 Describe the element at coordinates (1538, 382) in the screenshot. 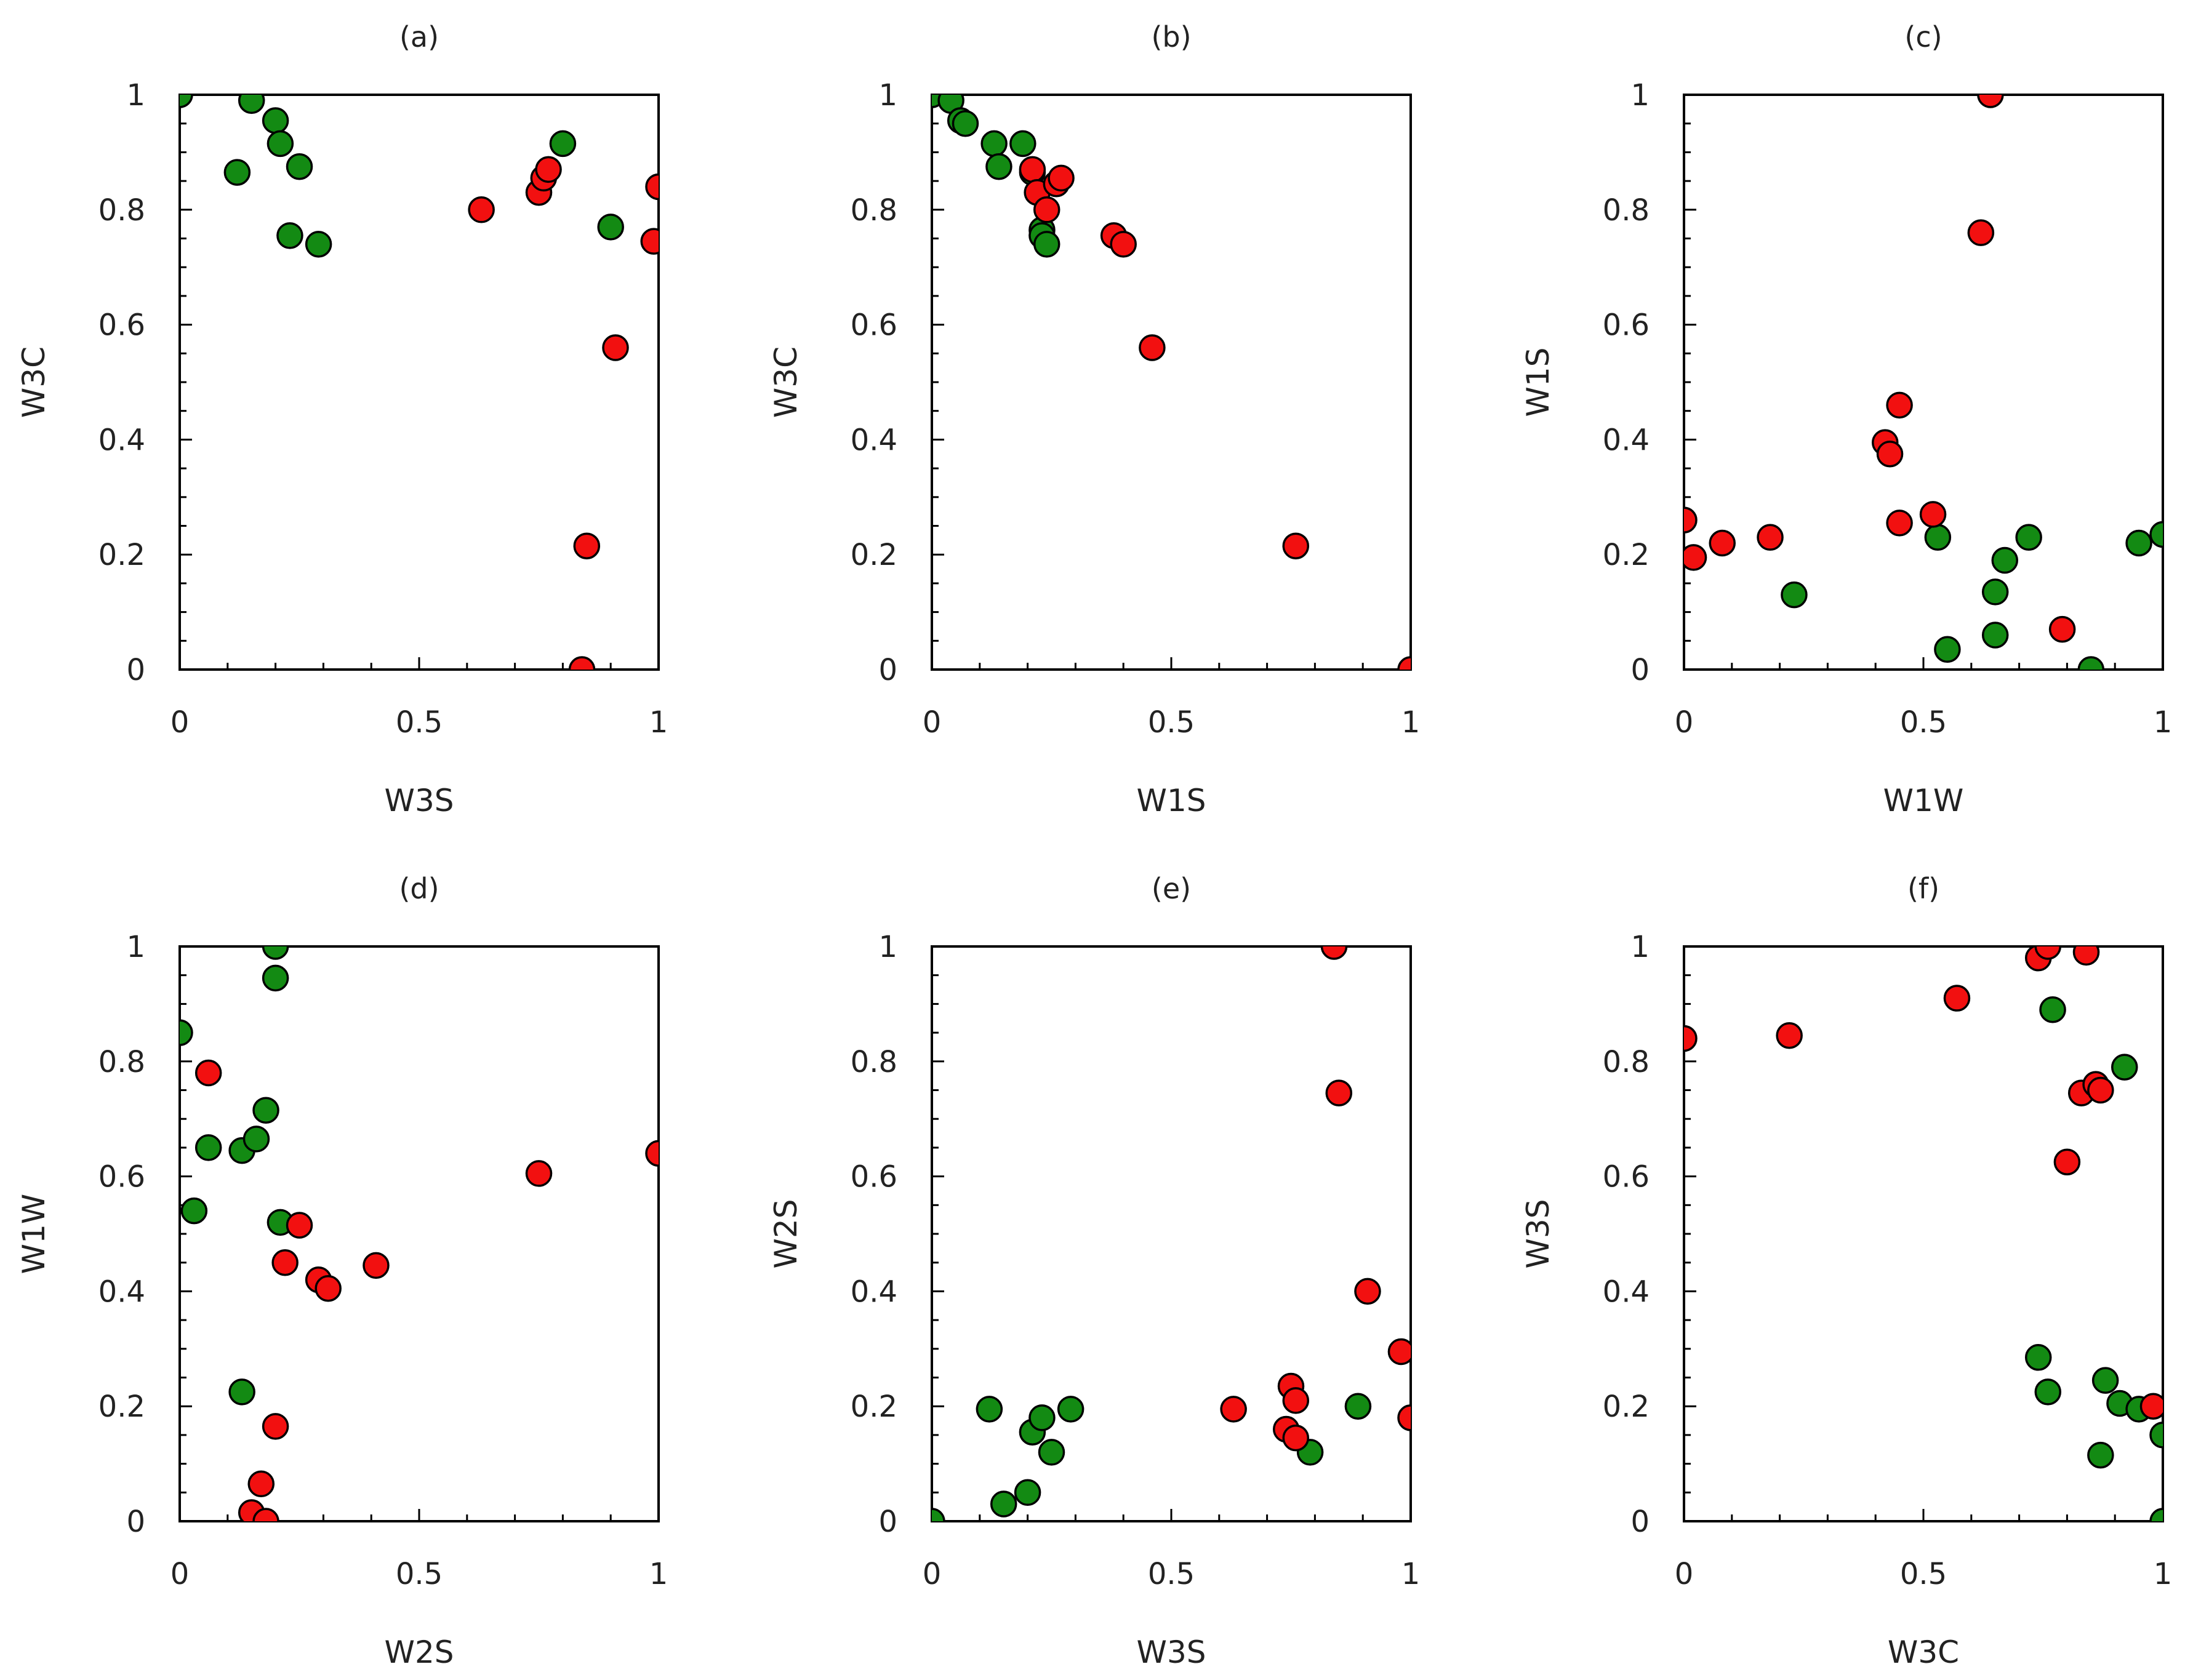

I see `y-axis-label: W1S` at that location.